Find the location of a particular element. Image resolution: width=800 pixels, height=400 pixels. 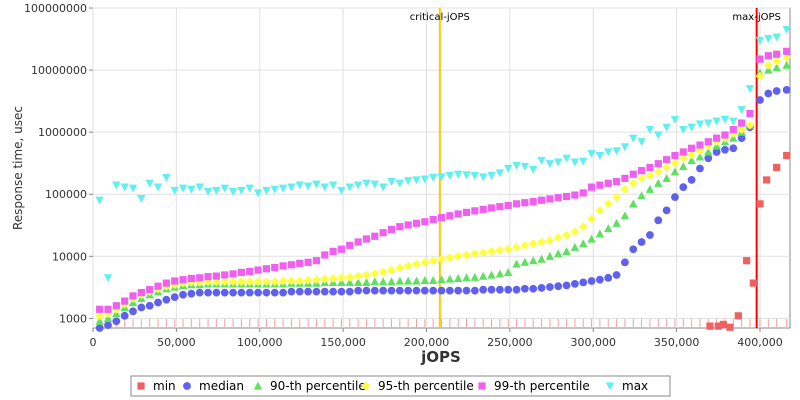

y-tick-label: 100000 is located at coordinates (66, 194).